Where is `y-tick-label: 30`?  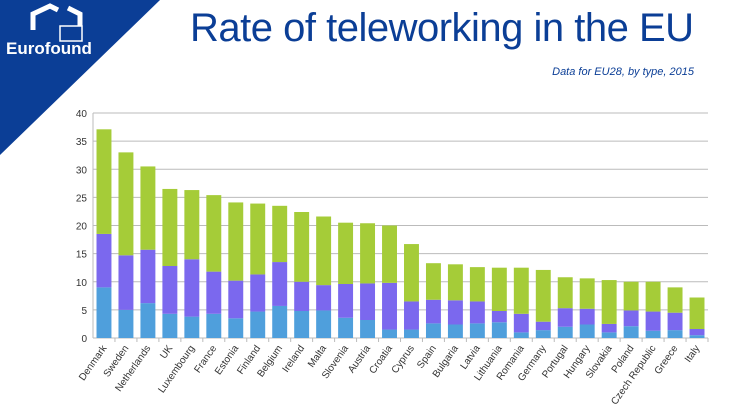
y-tick-label: 30 is located at coordinates (82, 170).